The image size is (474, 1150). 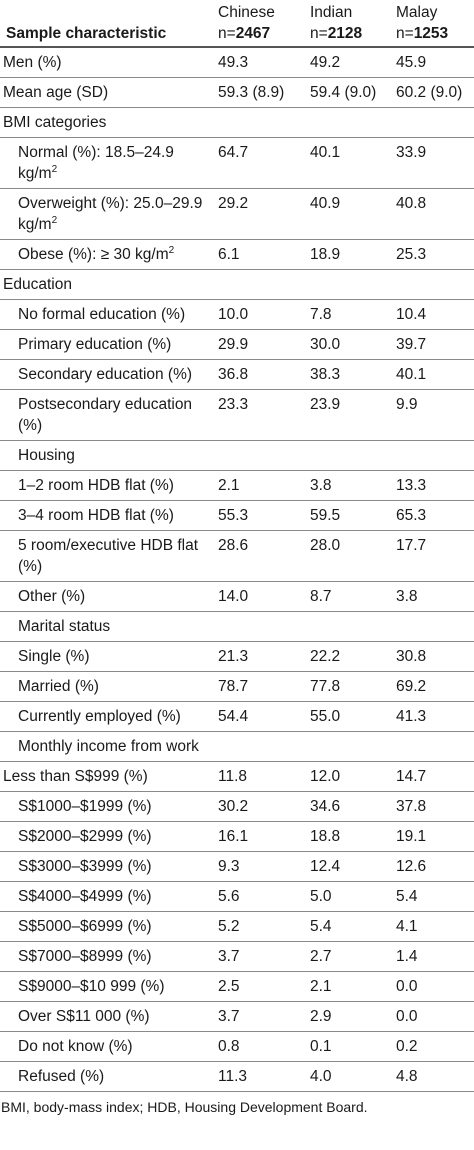 I want to click on row-label: Mean age (SD), so click(x=106, y=92).